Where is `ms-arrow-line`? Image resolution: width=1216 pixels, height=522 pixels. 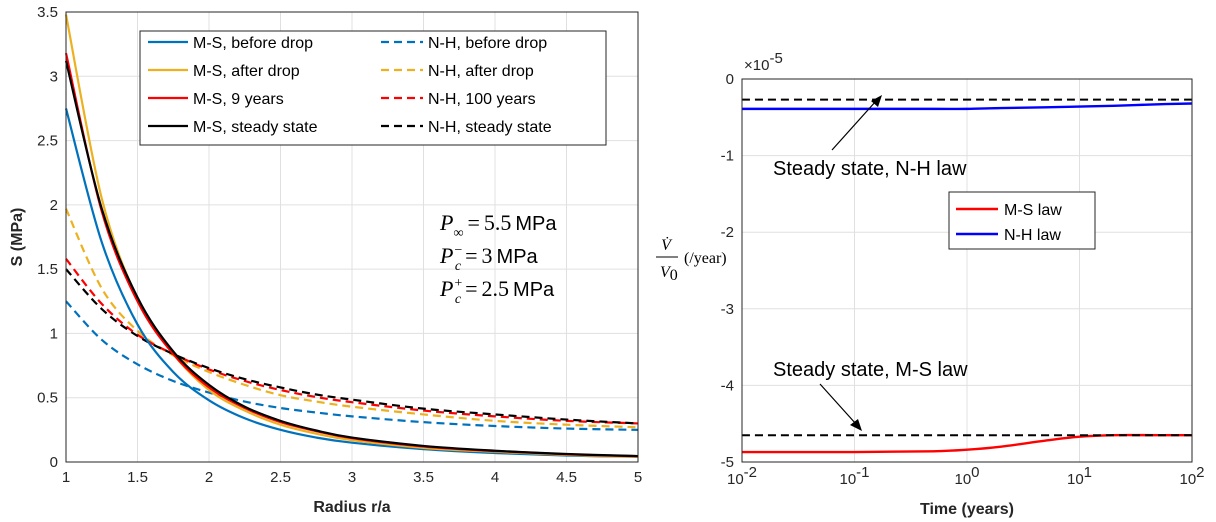
ms-arrow-line is located at coordinates (838, 404).